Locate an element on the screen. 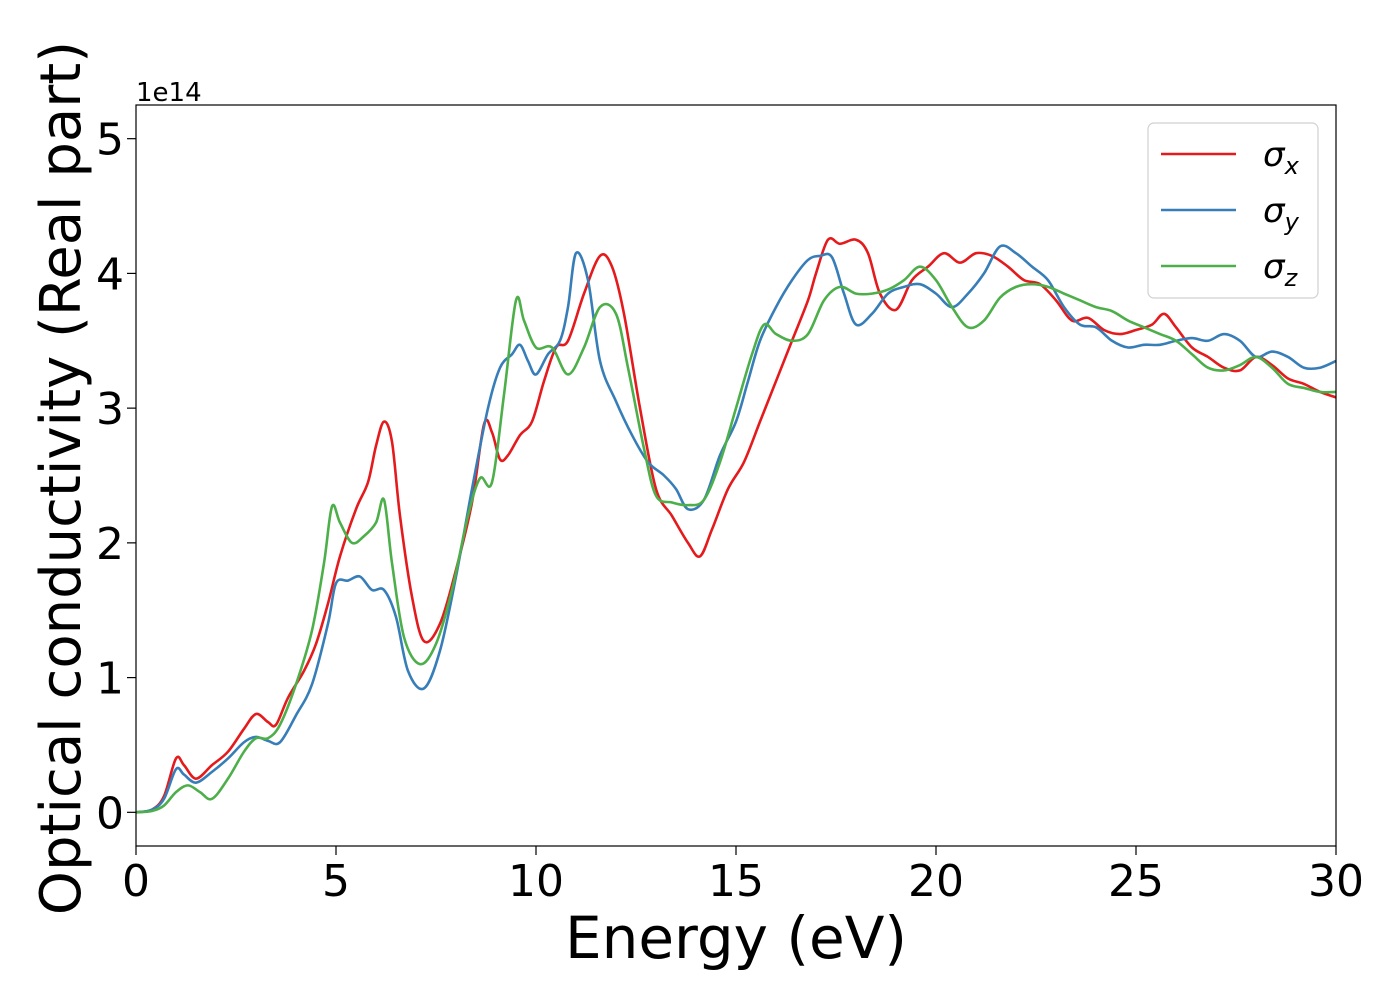 The width and height of the screenshot is (1400, 1000). legend-subscript: x is located at coordinates (1292, 166).